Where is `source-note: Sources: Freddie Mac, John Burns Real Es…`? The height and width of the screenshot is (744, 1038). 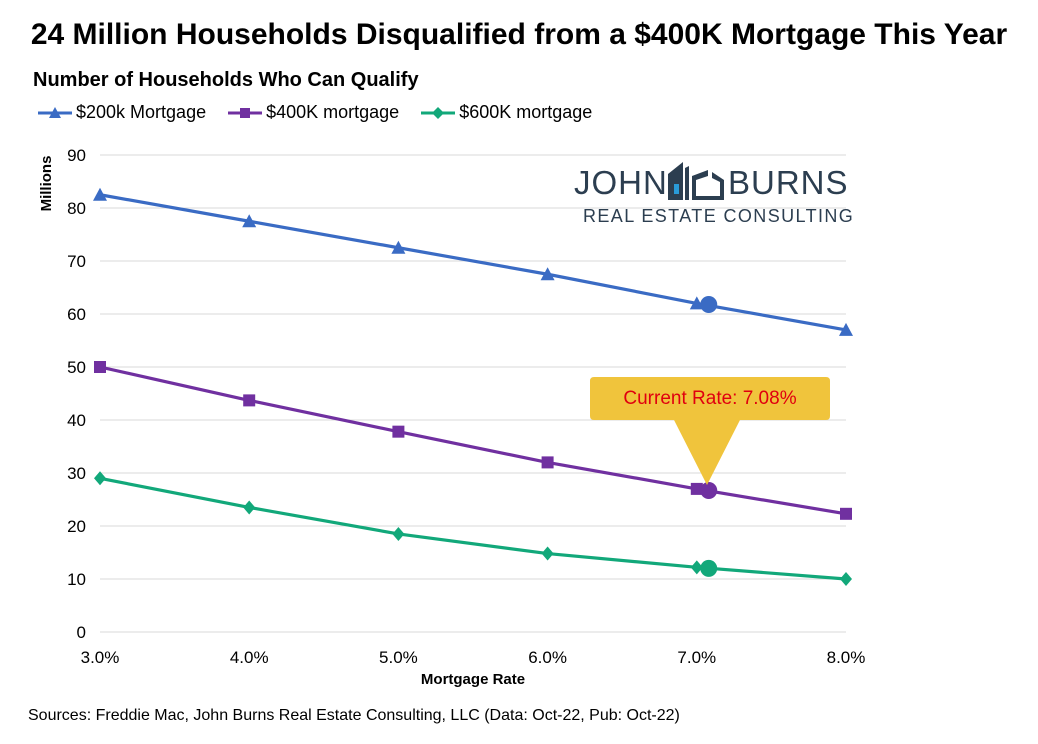 source-note: Sources: Freddie Mac, John Burns Real Es… is located at coordinates (354, 715).